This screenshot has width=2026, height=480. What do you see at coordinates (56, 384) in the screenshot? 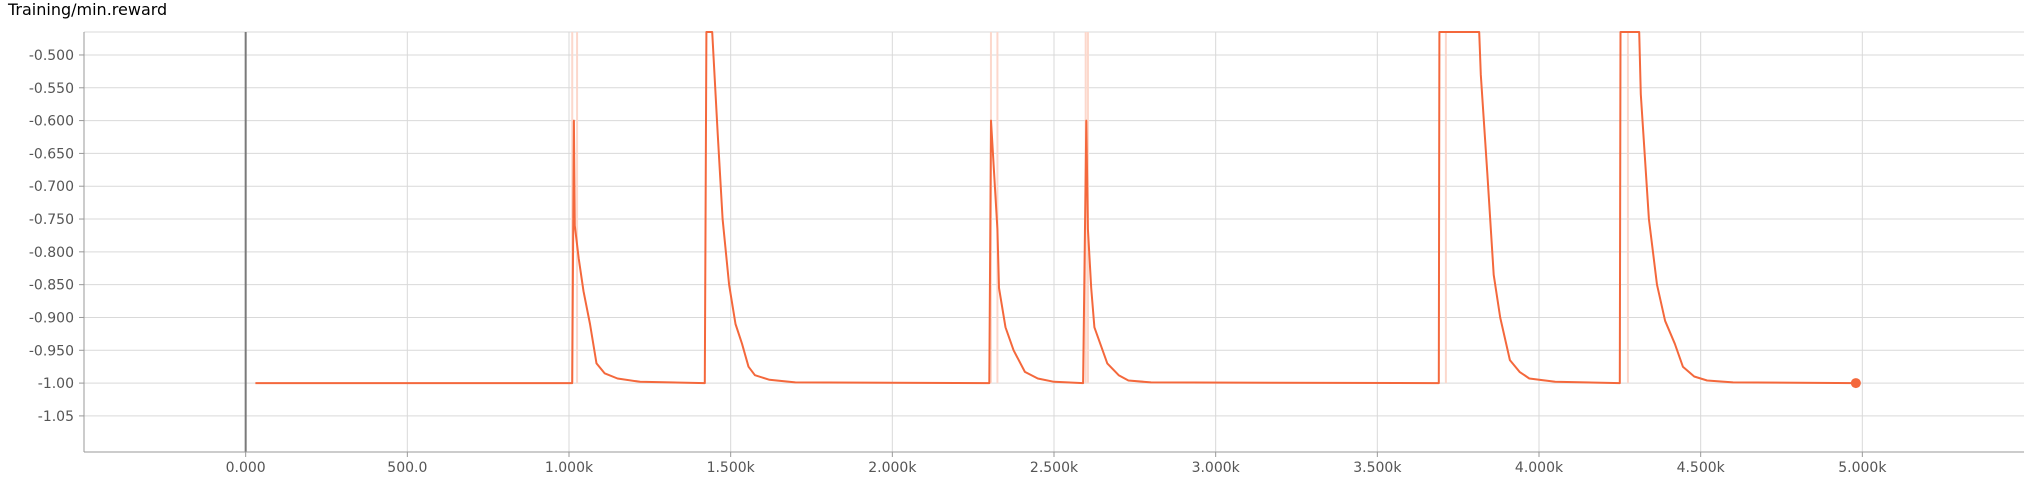
I see `y-tick-label: -1.00` at bounding box center [56, 384].